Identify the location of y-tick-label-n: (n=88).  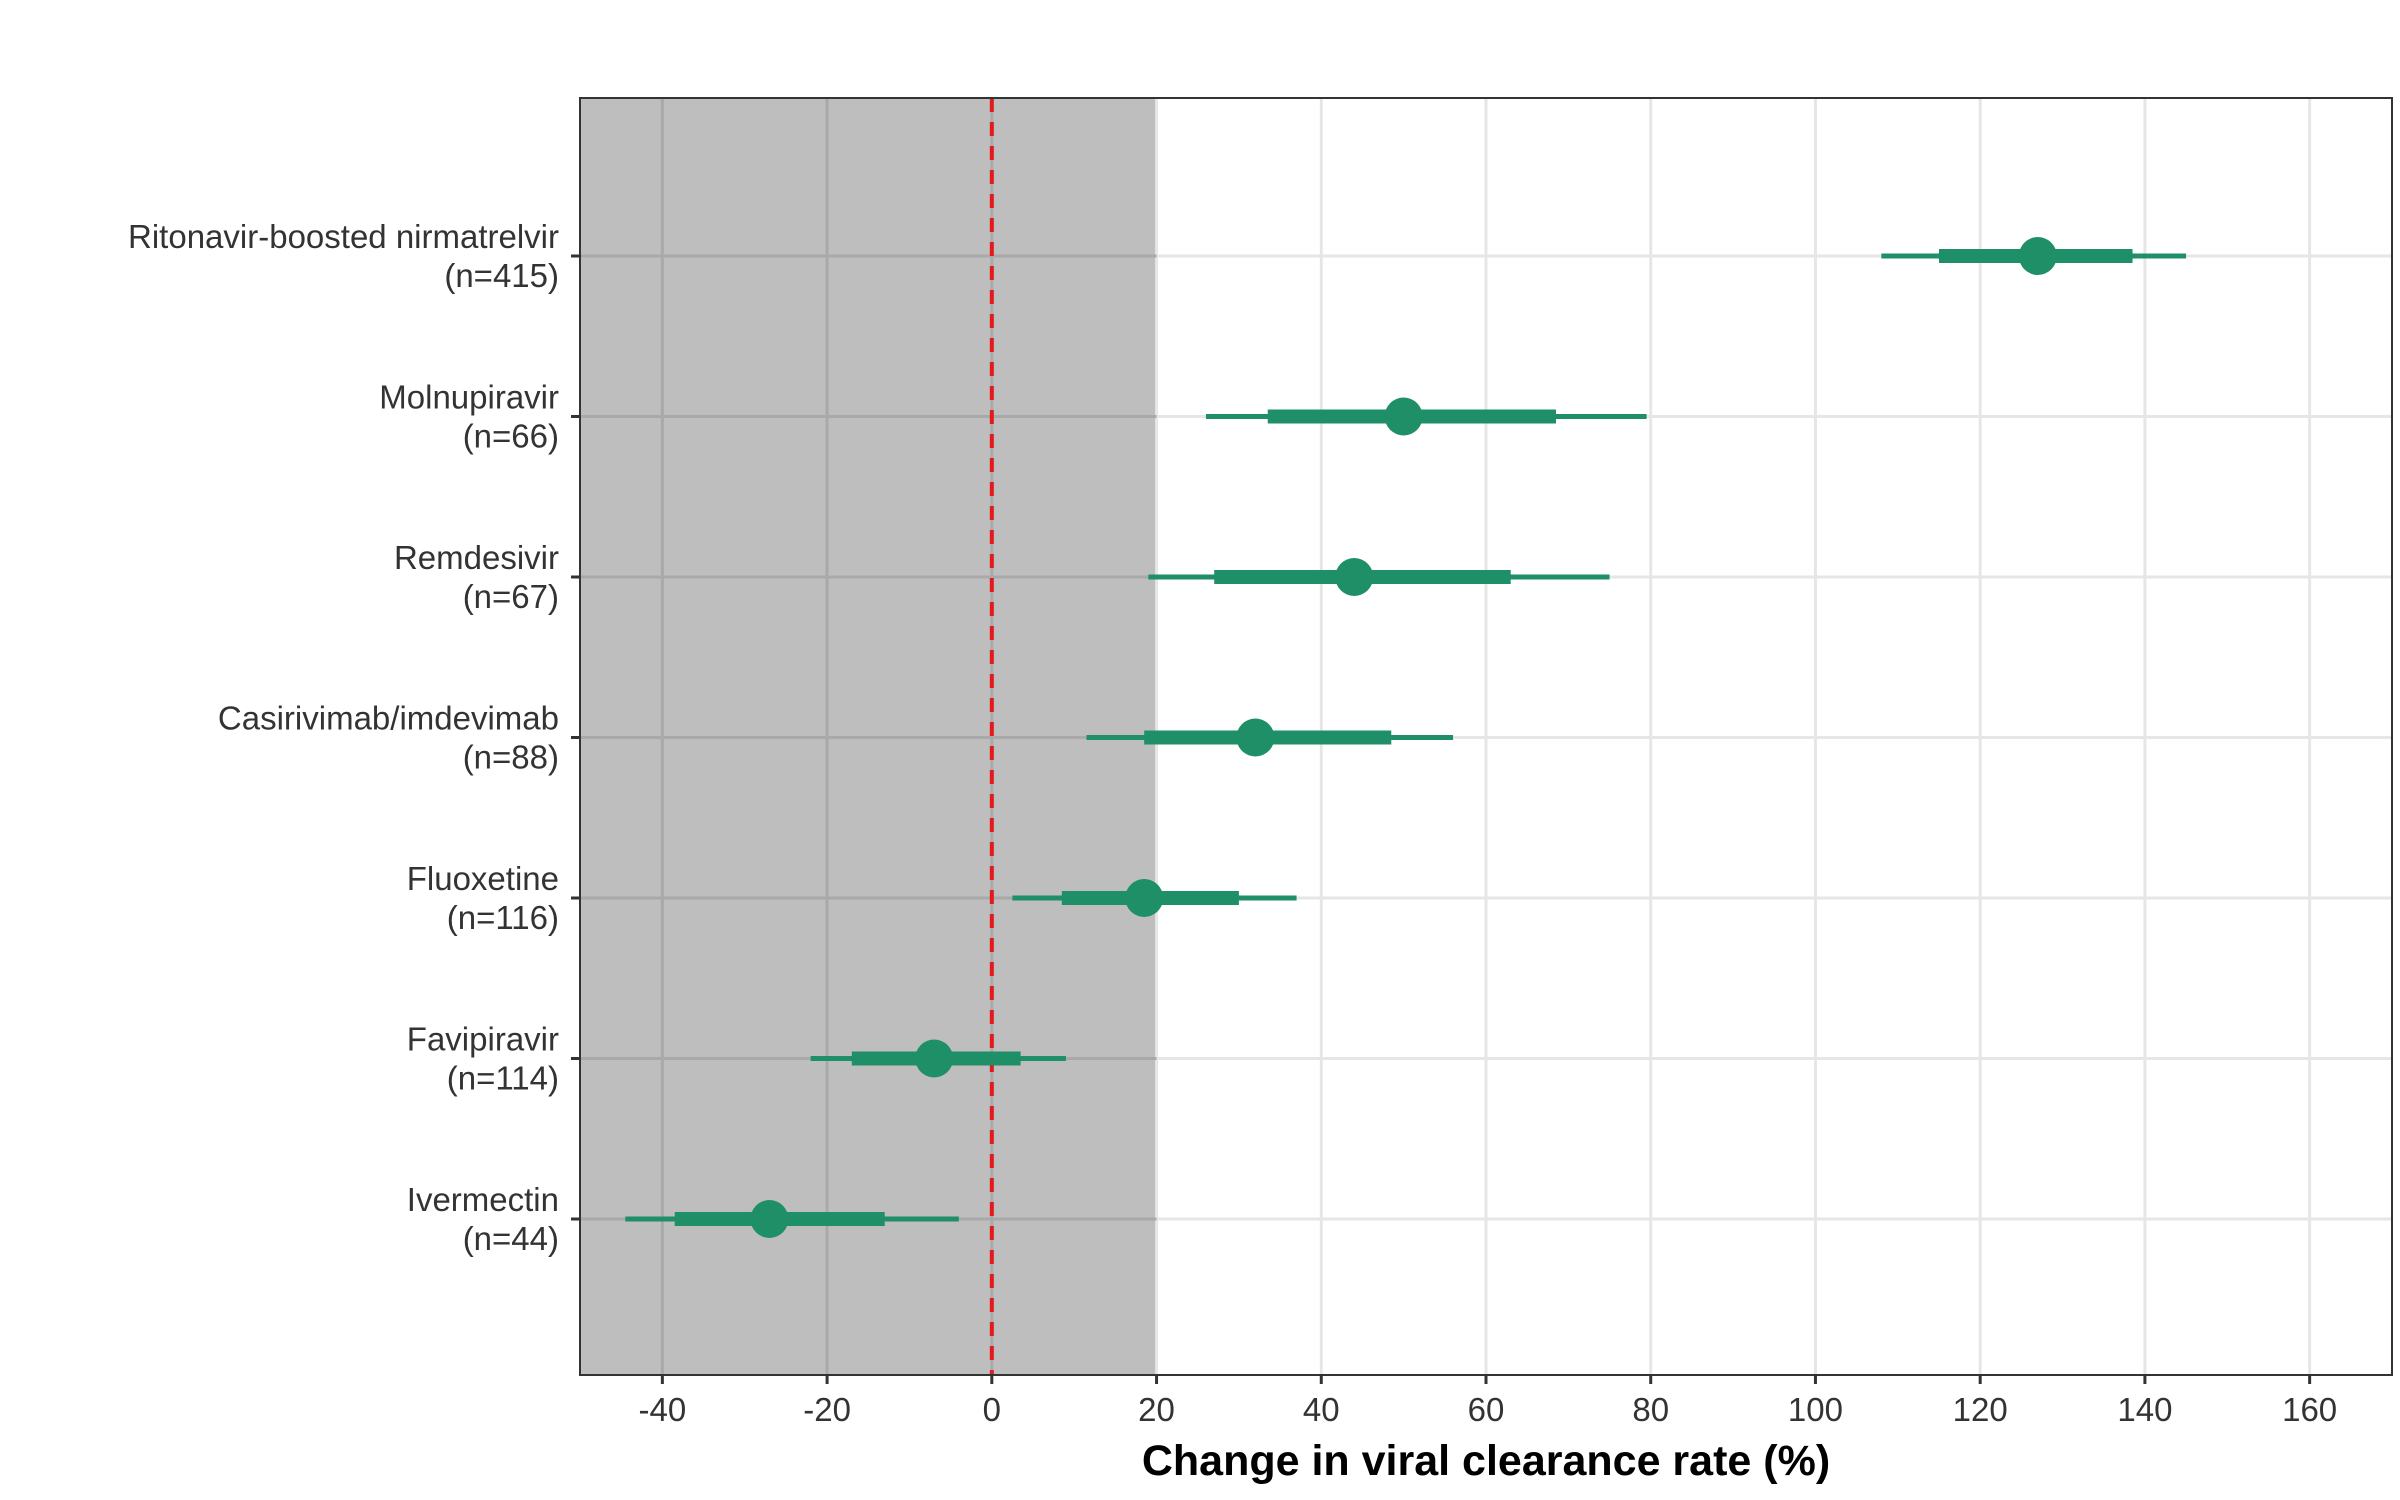
(511, 757).